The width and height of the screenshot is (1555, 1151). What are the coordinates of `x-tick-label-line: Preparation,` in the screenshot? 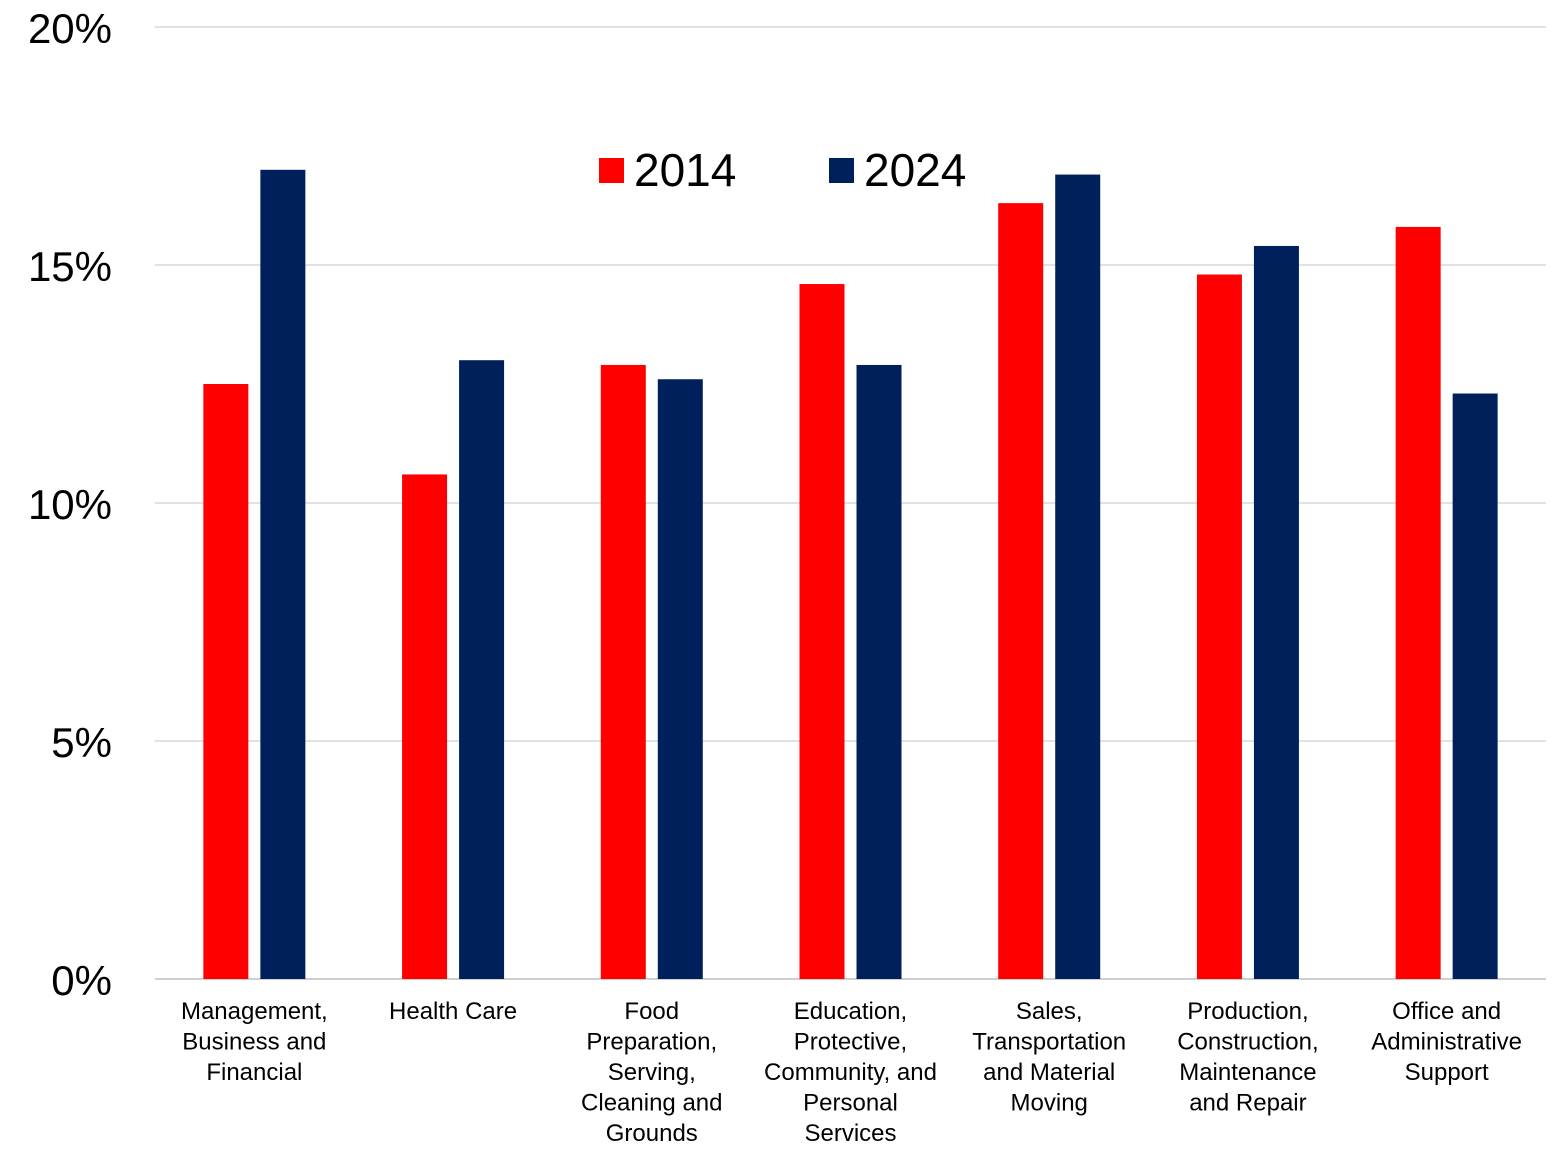 It's located at (651, 1042).